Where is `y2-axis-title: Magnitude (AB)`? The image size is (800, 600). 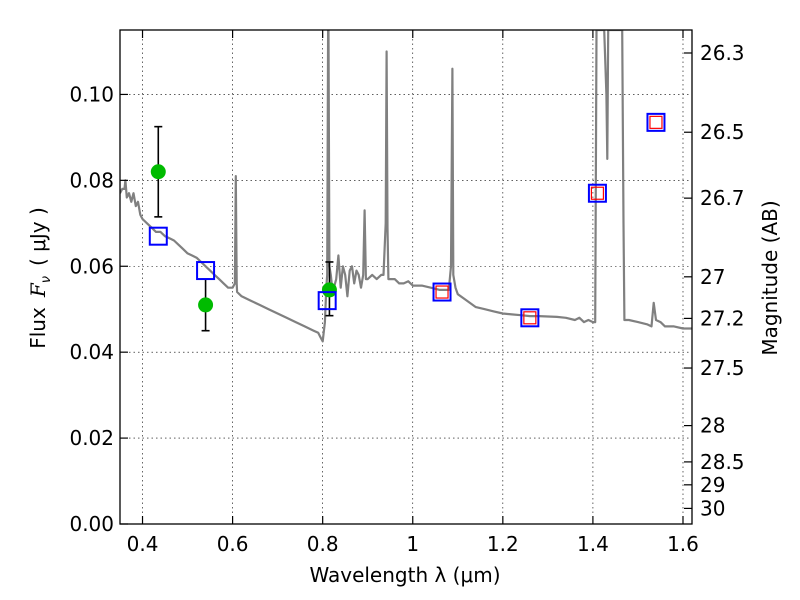 y2-axis-title: Magnitude (AB) is located at coordinates (770, 277).